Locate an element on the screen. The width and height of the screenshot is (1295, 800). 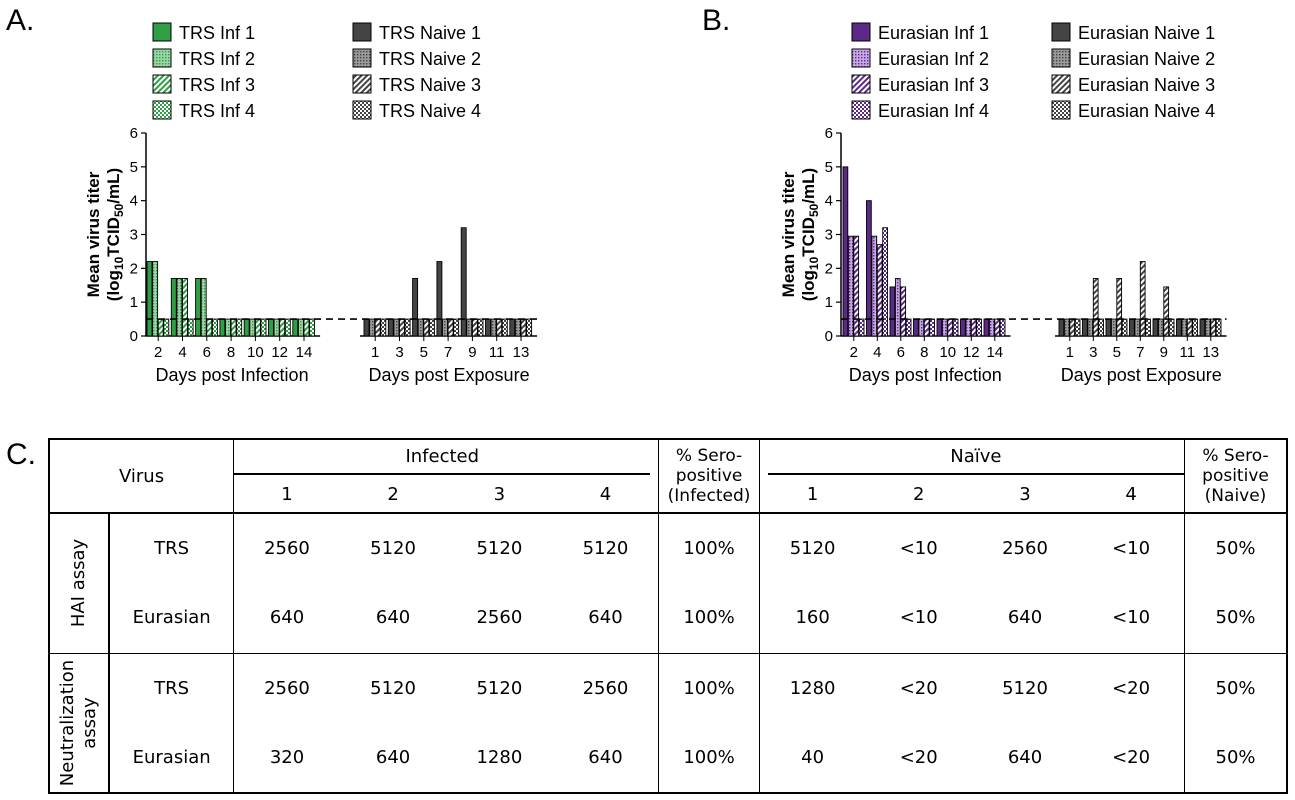
x-tick-label-inf: 4 is located at coordinates (877, 352).